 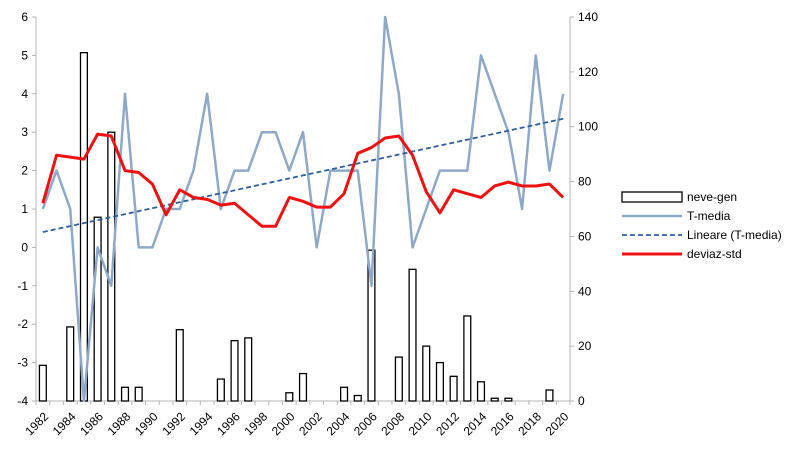 I want to click on y-right-tick-label: 60, so click(x=585, y=236).